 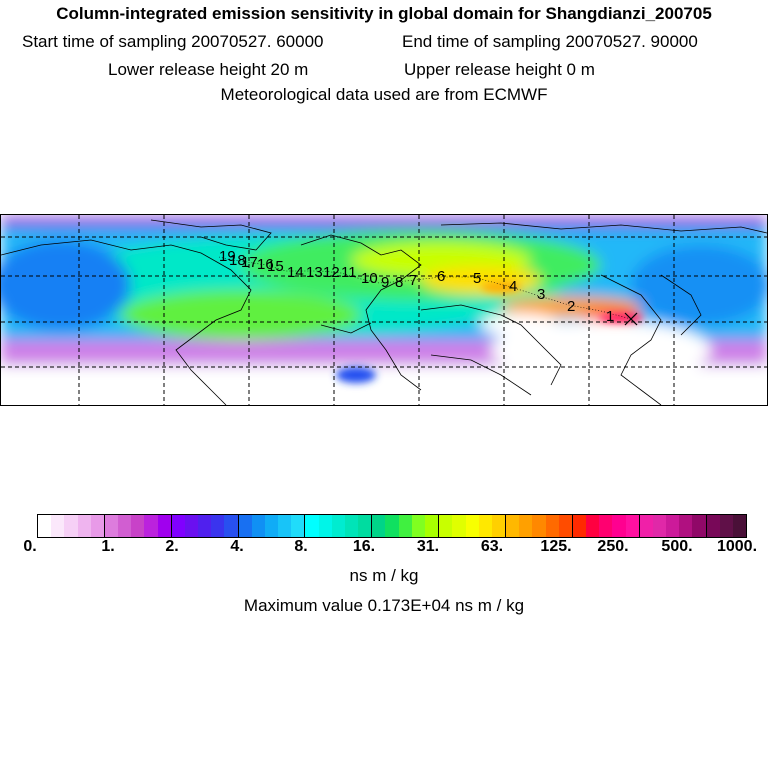 I want to click on trajectory-label: 2, so click(x=571, y=306).